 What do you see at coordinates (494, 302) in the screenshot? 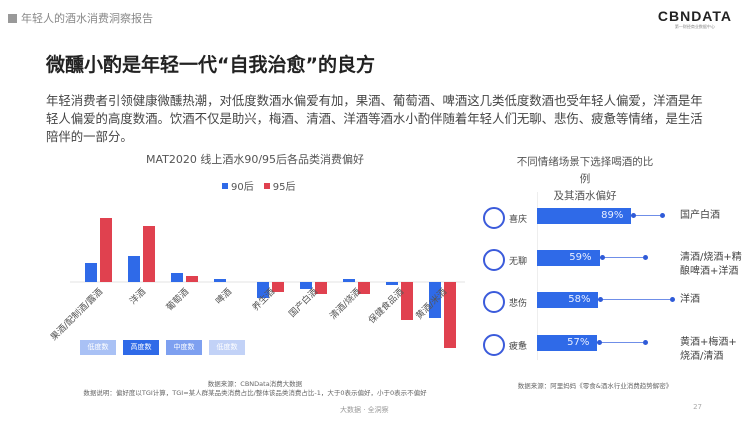
I see `sad-face-icon` at bounding box center [494, 302].